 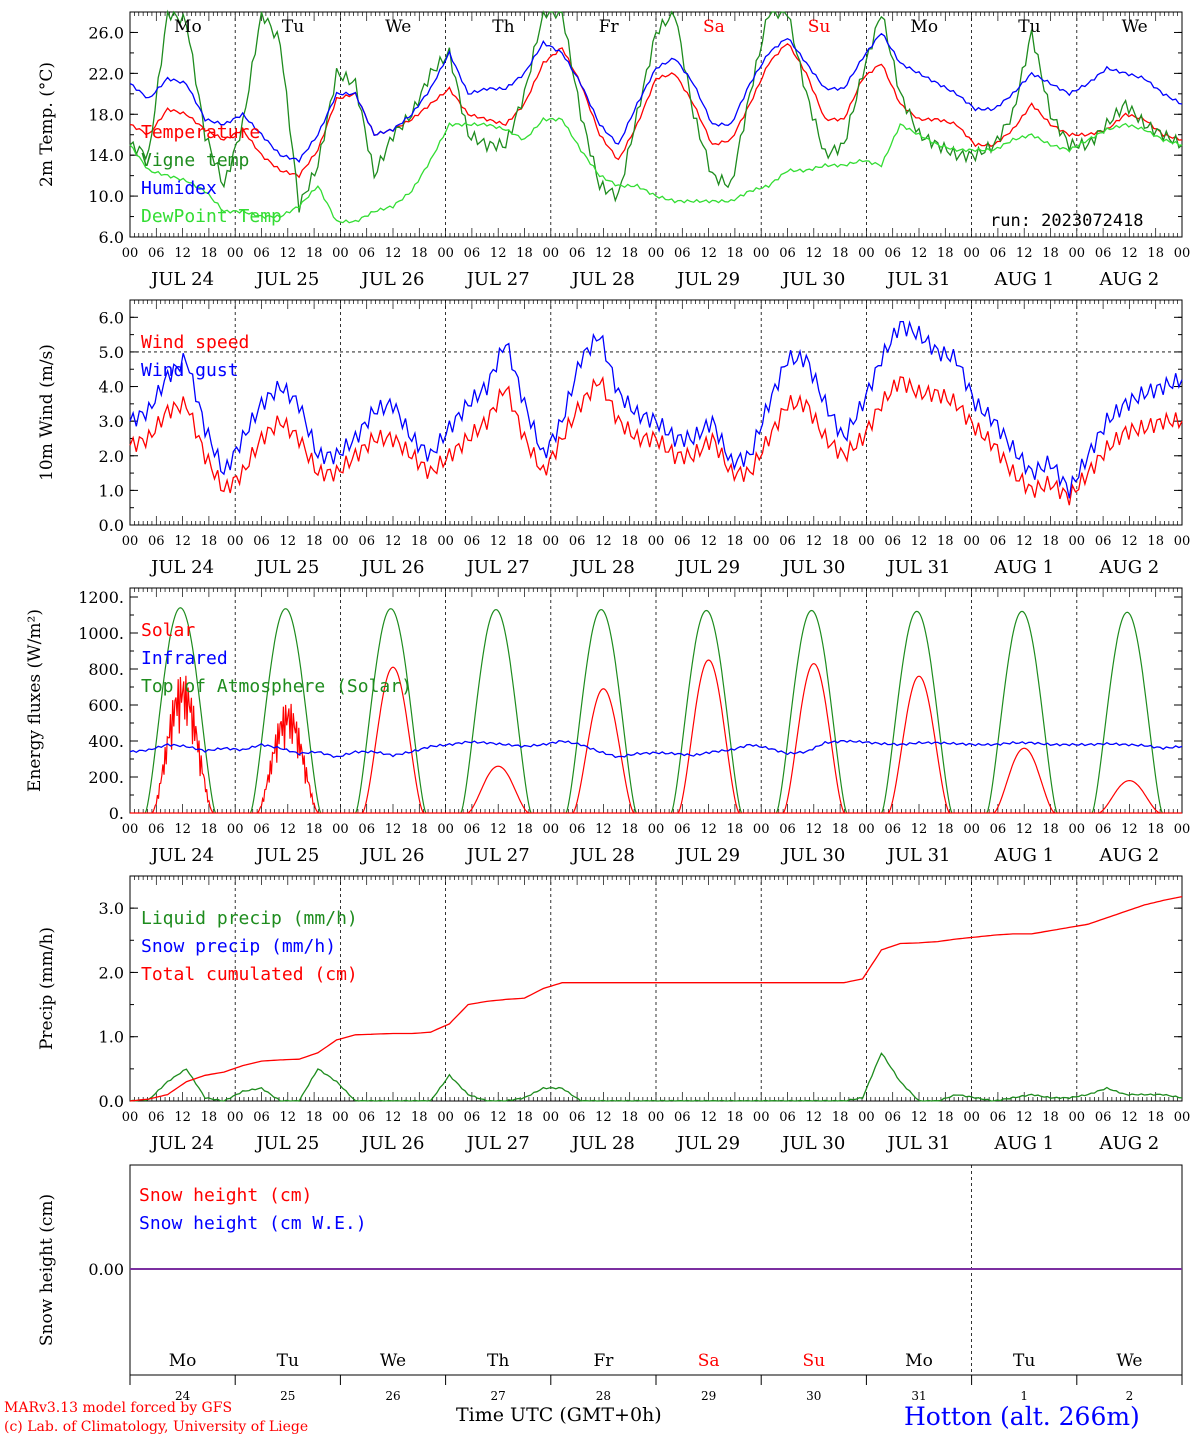 I want to click on y-tick-label: 5.0, so click(x=111, y=352).